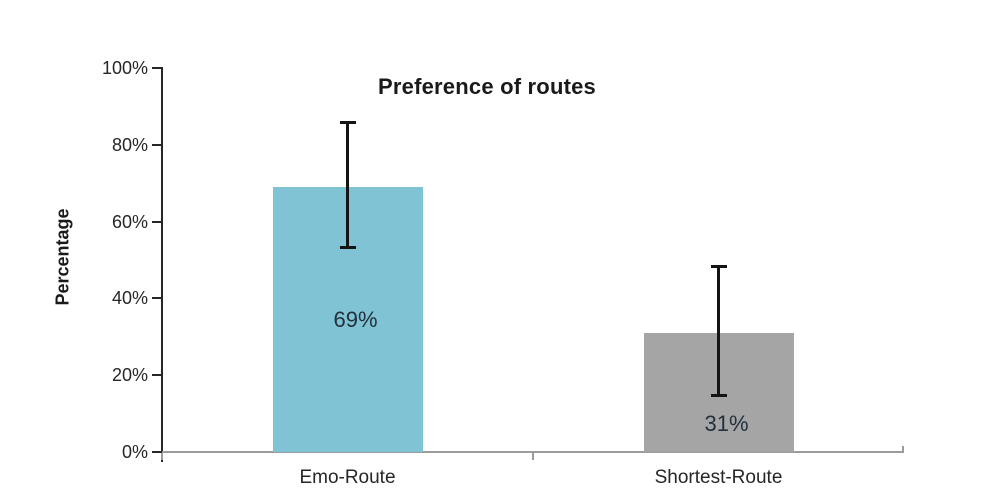  I want to click on y-tick-label: 60%, so click(129, 221).